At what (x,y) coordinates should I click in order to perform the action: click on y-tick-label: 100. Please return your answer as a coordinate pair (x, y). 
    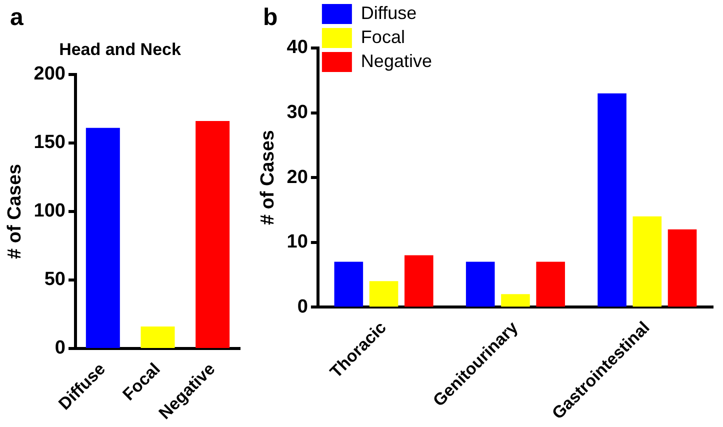
    Looking at the image, I should click on (50, 211).